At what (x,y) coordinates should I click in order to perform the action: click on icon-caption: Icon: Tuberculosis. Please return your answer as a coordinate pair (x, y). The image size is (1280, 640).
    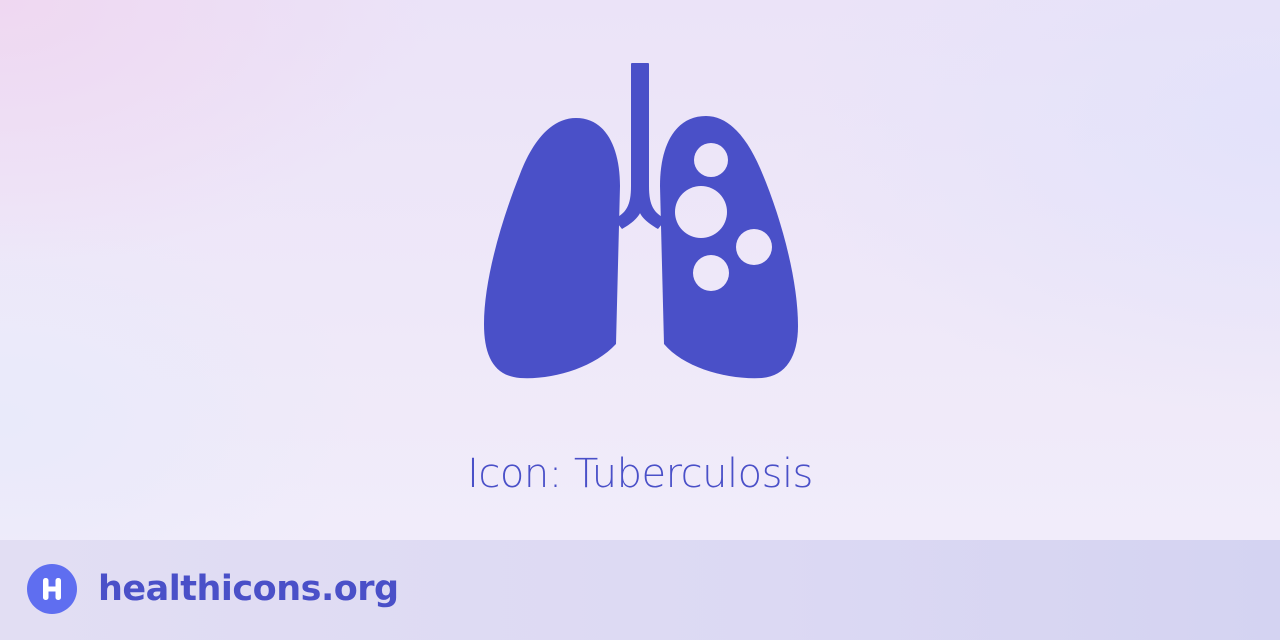
    Looking at the image, I should click on (640, 474).